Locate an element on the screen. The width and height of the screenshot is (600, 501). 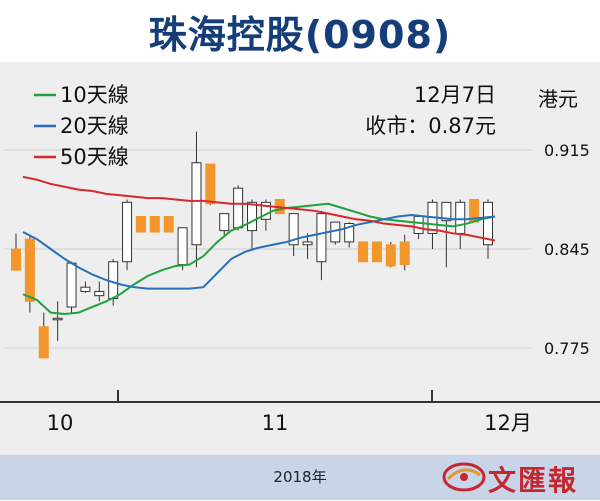
x-year-label: 2018年 is located at coordinates (300, 477).